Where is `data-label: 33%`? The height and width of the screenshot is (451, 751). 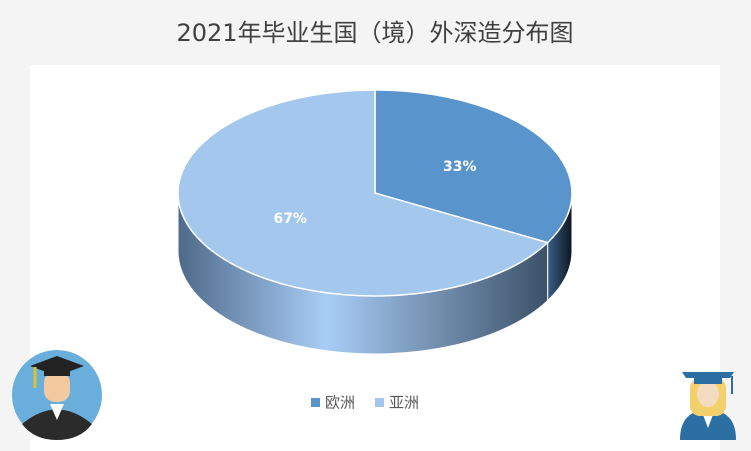 data-label: 33% is located at coordinates (460, 167).